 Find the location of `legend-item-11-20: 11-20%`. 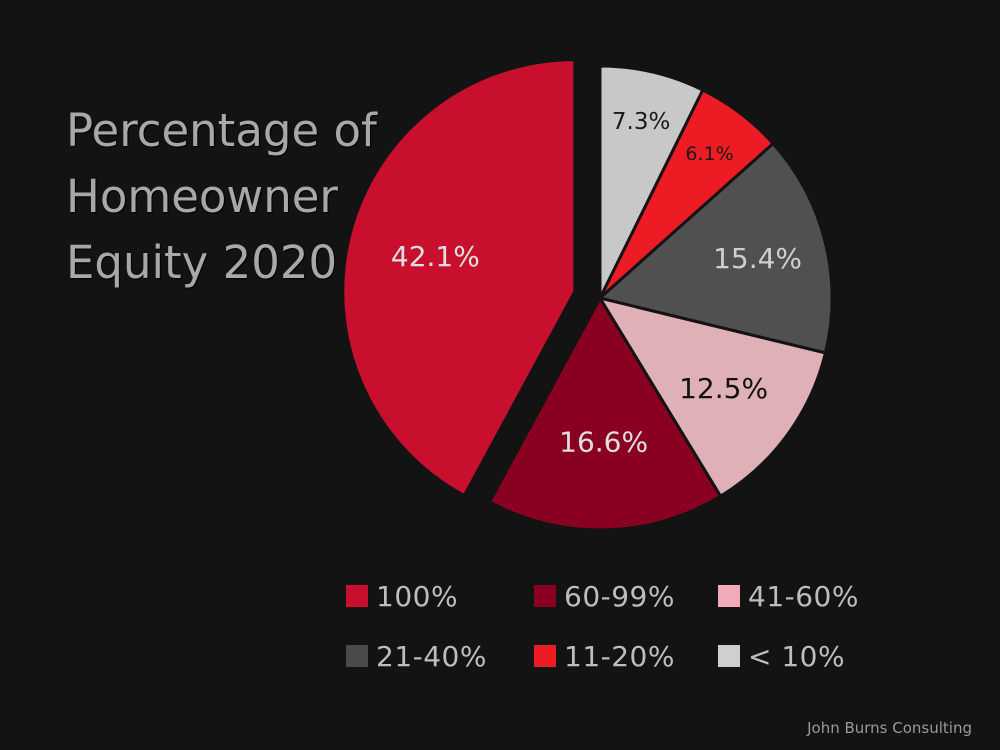

legend-item-11-20: 11-20% is located at coordinates (604, 656).